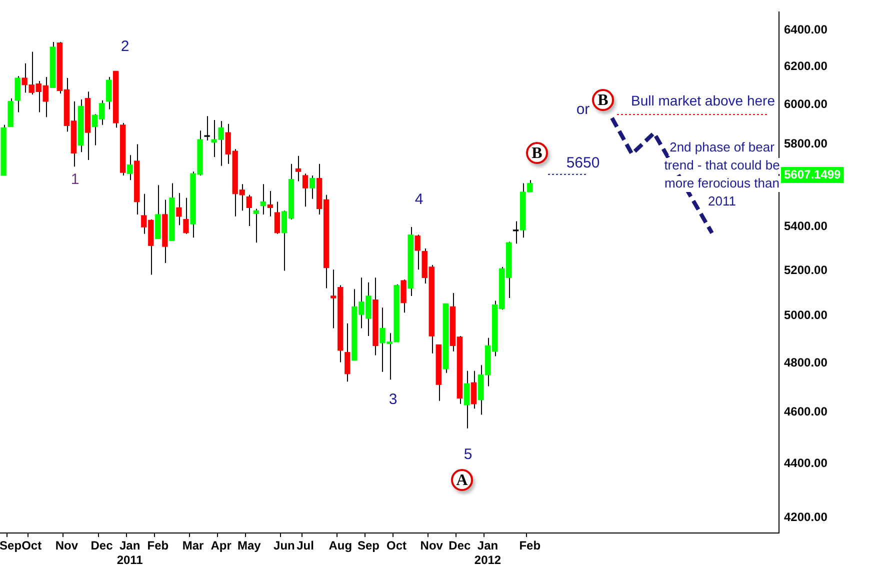  Describe the element at coordinates (284, 545) in the screenshot. I see `x-tick-label: Jun` at that location.